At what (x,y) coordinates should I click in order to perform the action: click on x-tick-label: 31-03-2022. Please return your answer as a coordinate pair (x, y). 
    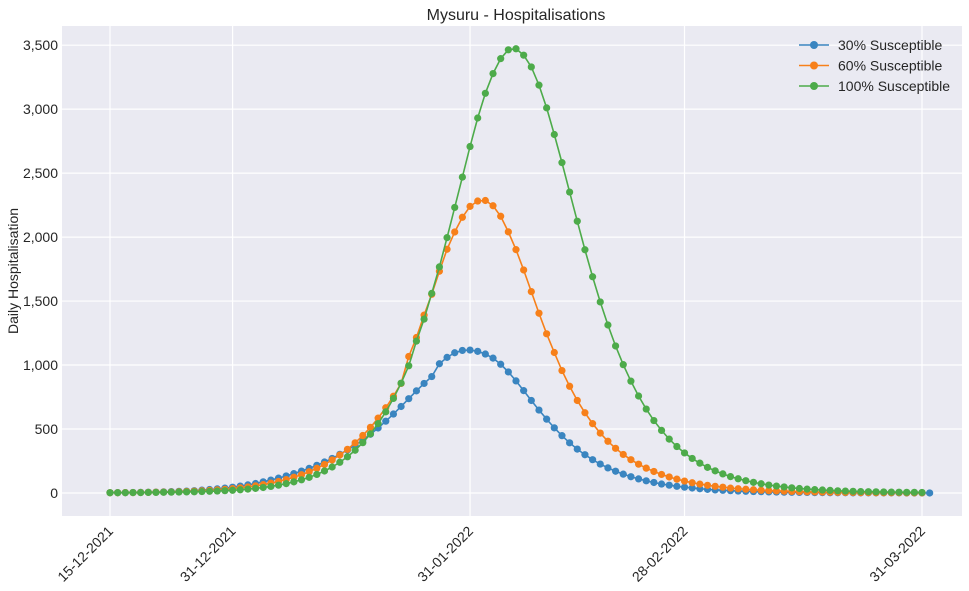
    Looking at the image, I should click on (897, 554).